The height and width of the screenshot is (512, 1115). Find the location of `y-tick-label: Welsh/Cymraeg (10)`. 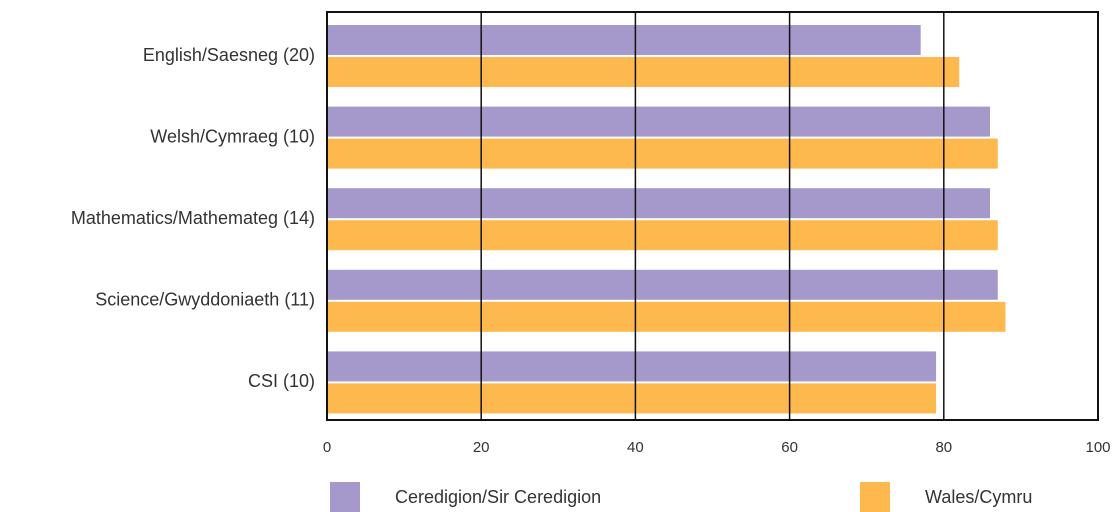

y-tick-label: Welsh/Cymraeg (10) is located at coordinates (232, 136).